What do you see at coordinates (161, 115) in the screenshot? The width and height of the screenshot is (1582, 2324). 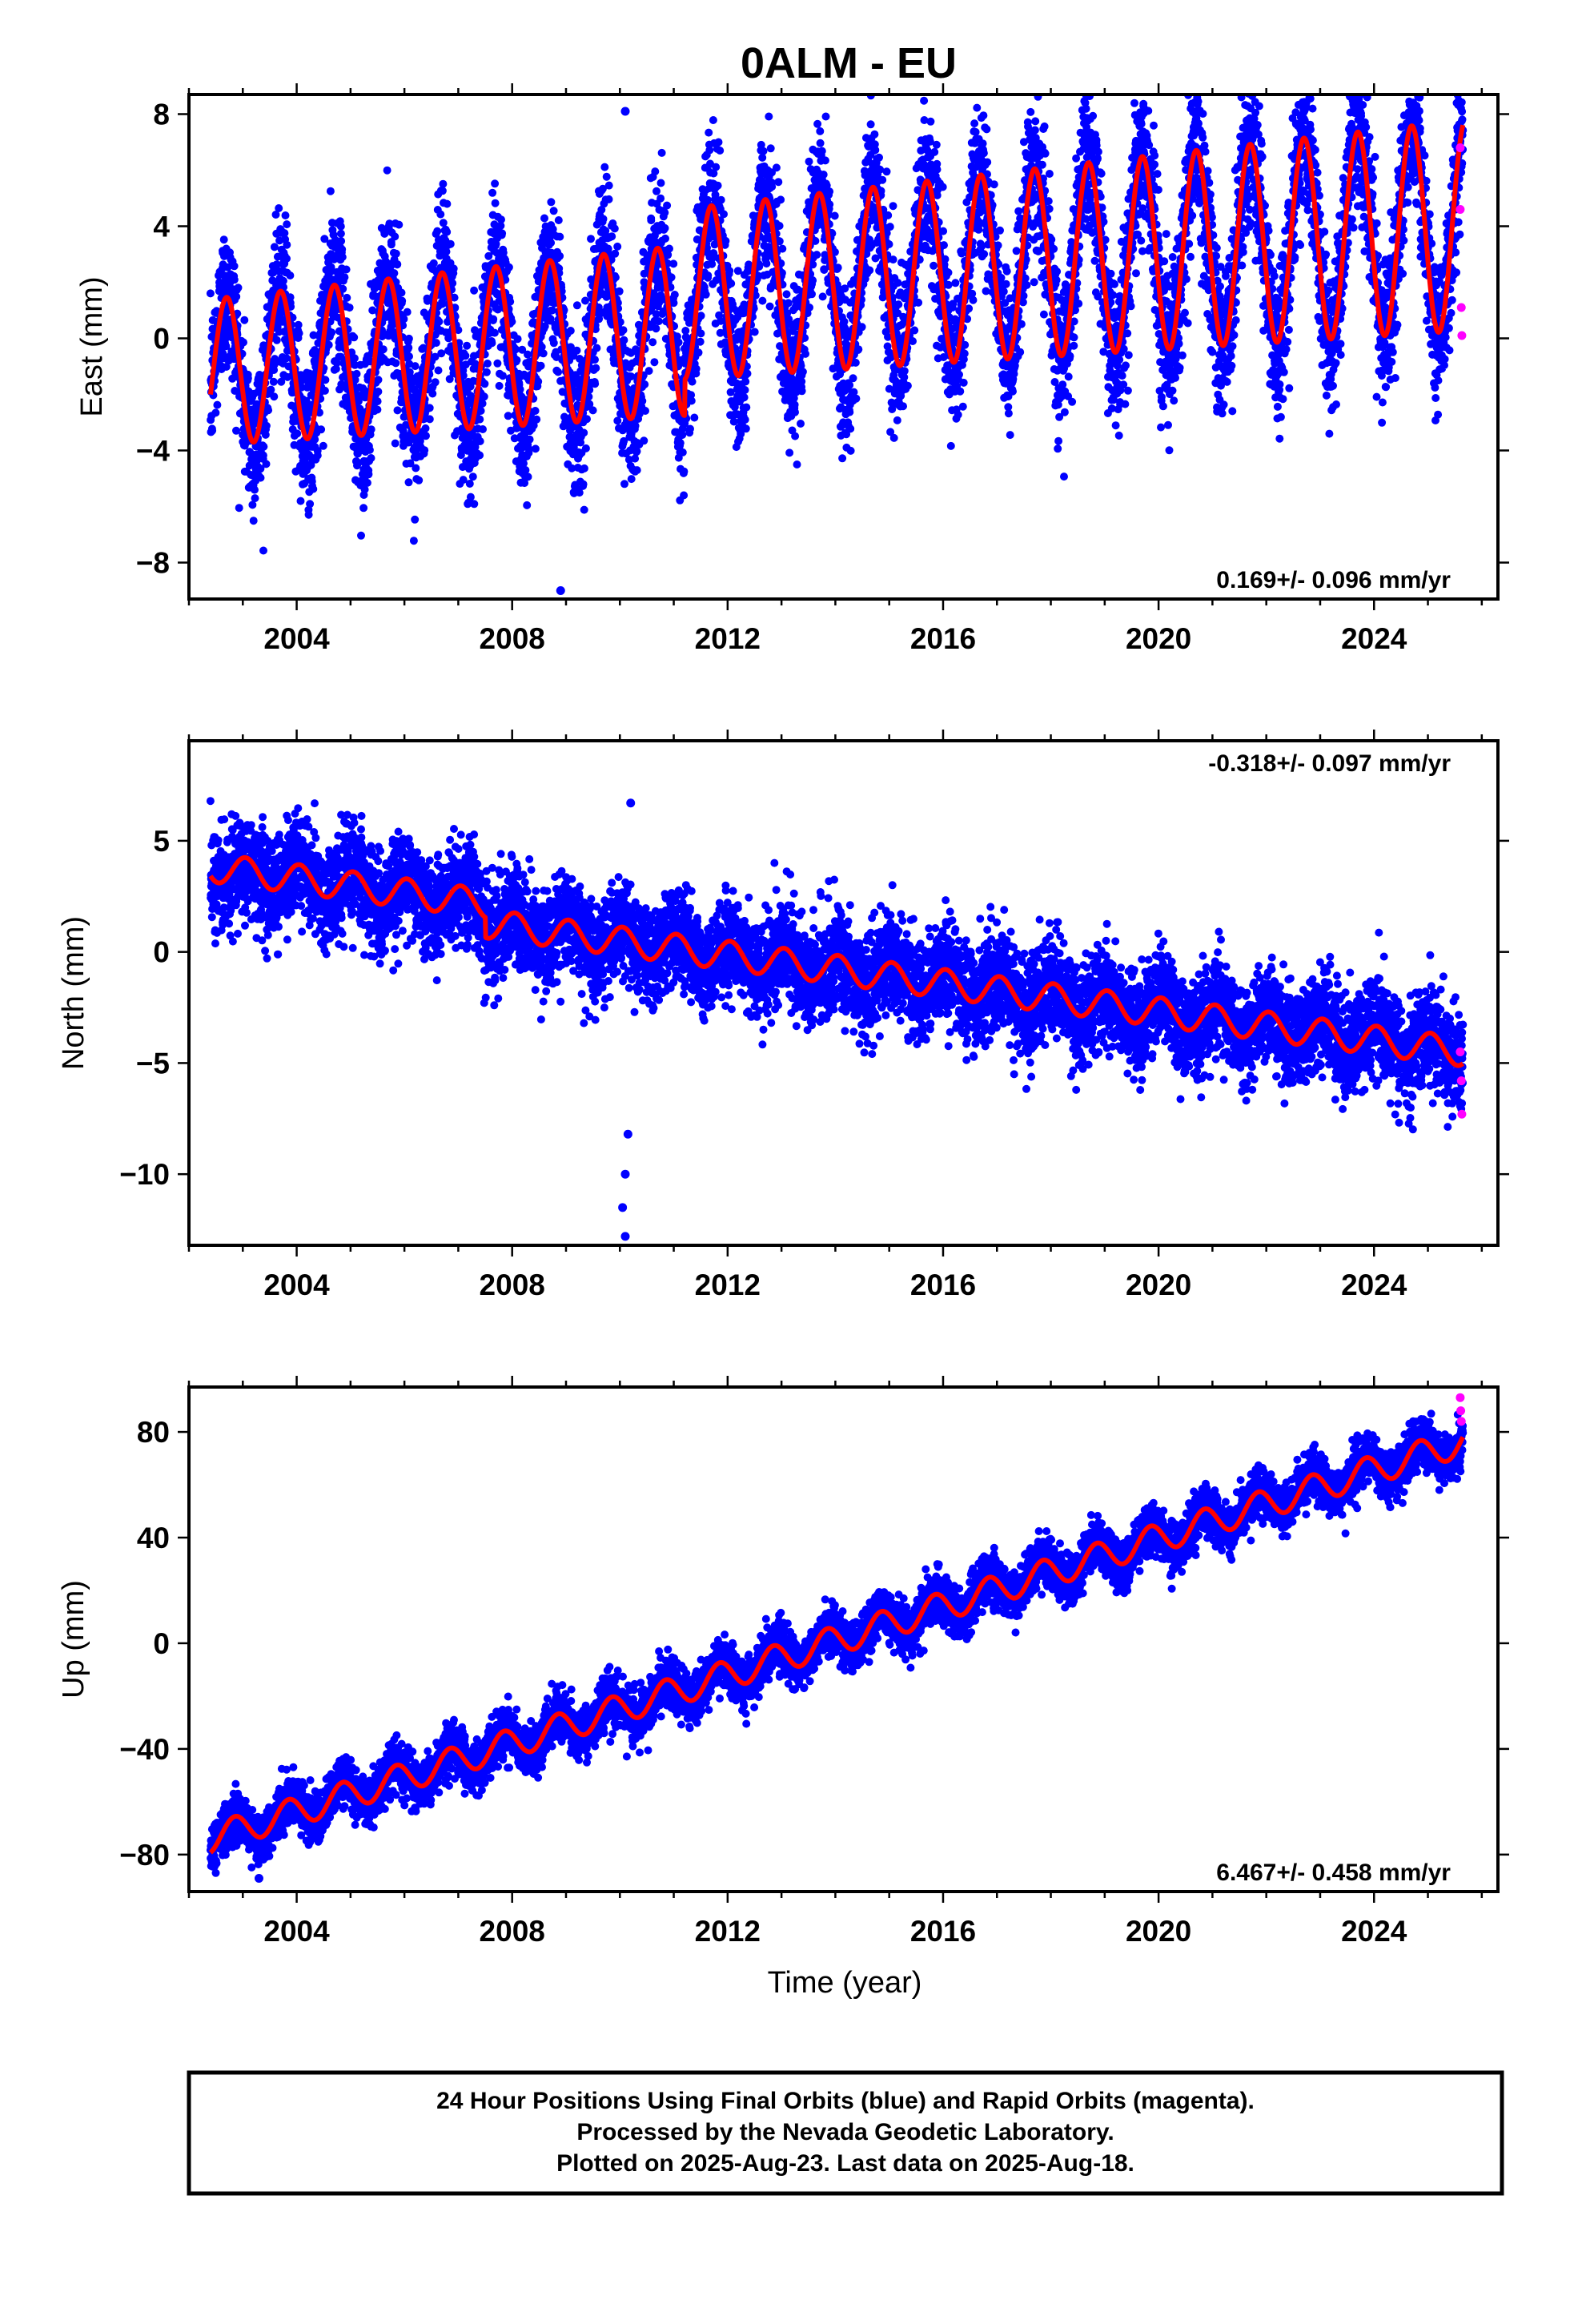 I see `east-y-tick-label: 8` at bounding box center [161, 115].